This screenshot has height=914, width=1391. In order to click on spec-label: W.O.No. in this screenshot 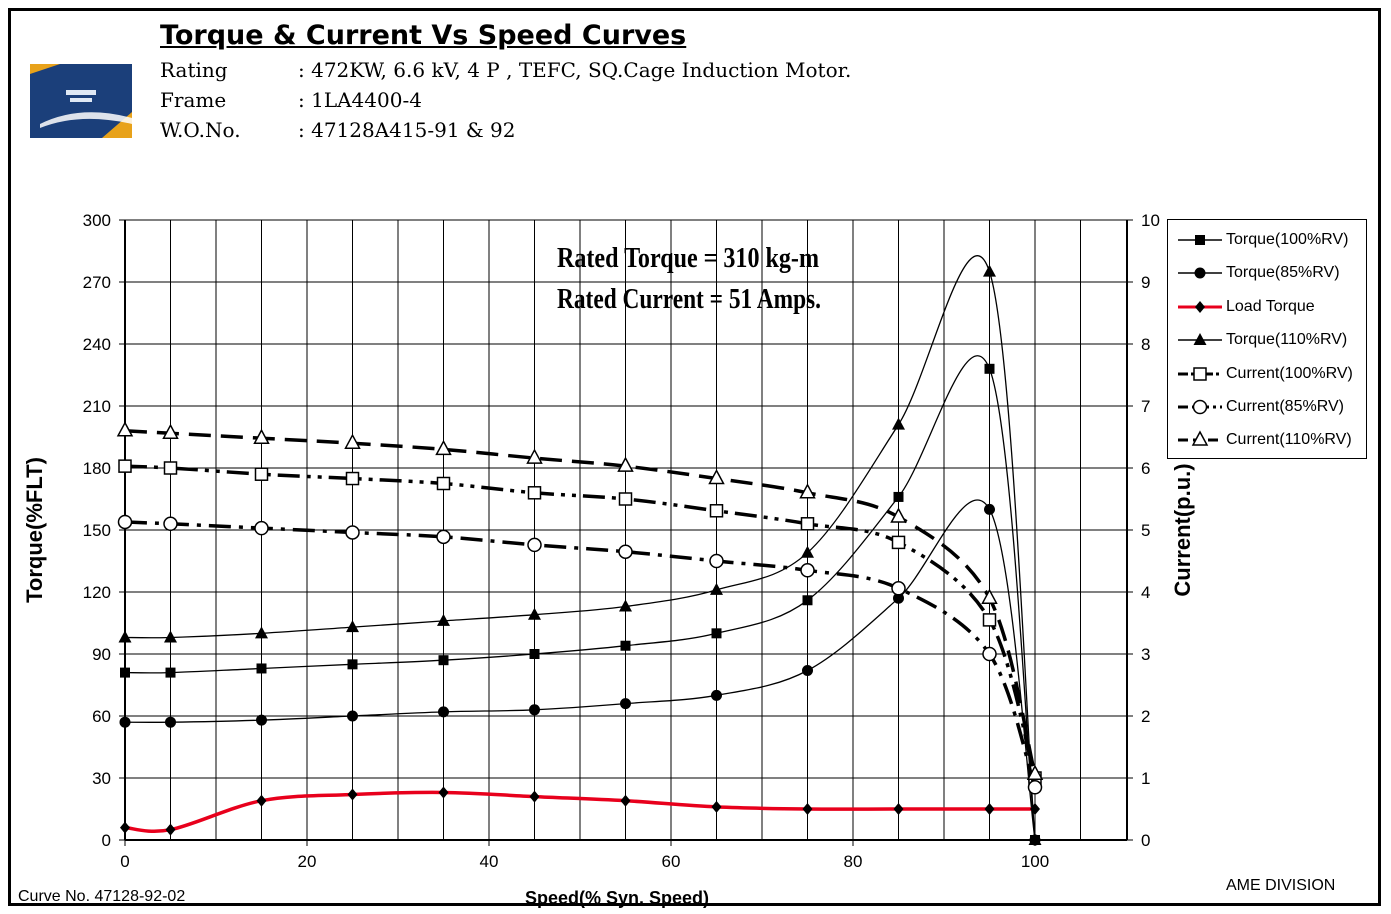, I will do `click(200, 130)`.